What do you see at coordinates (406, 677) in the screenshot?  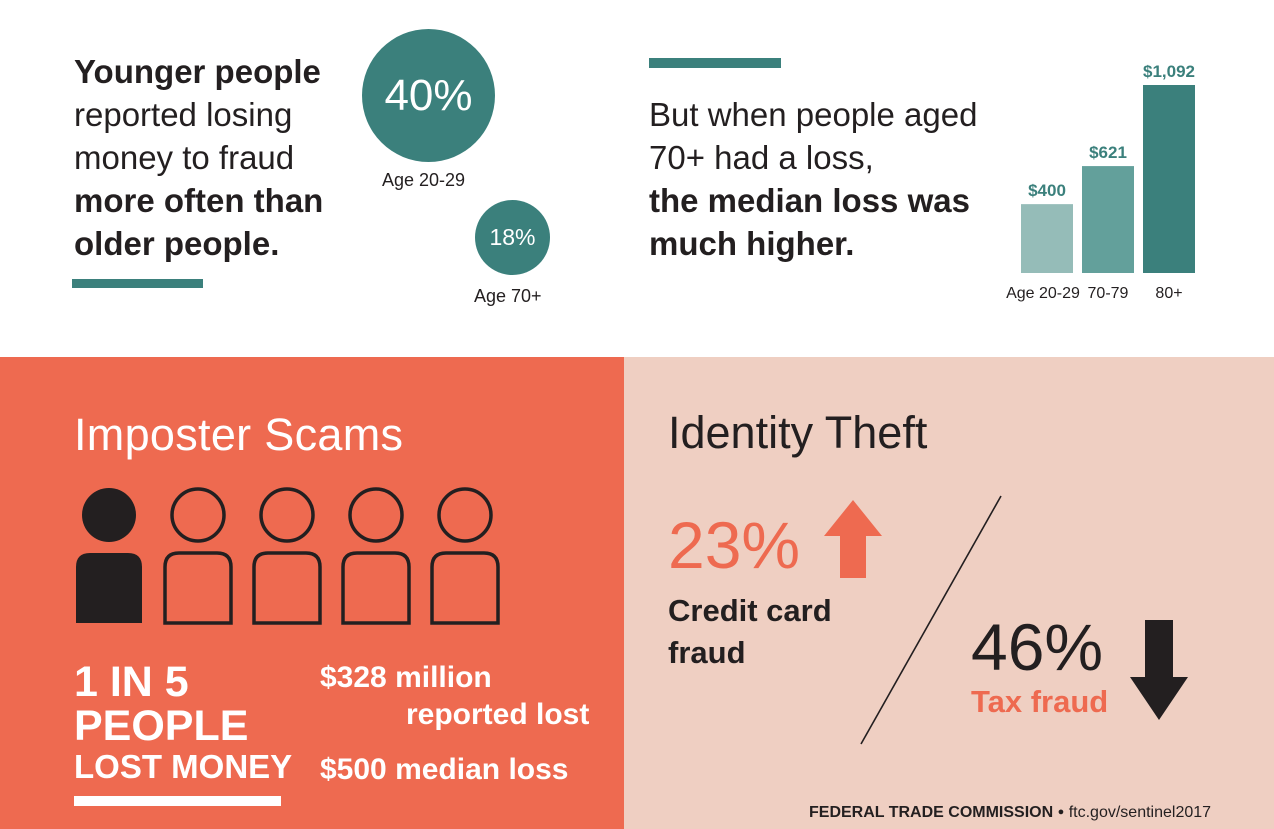 I see `reported-lost-amount: $328 million` at bounding box center [406, 677].